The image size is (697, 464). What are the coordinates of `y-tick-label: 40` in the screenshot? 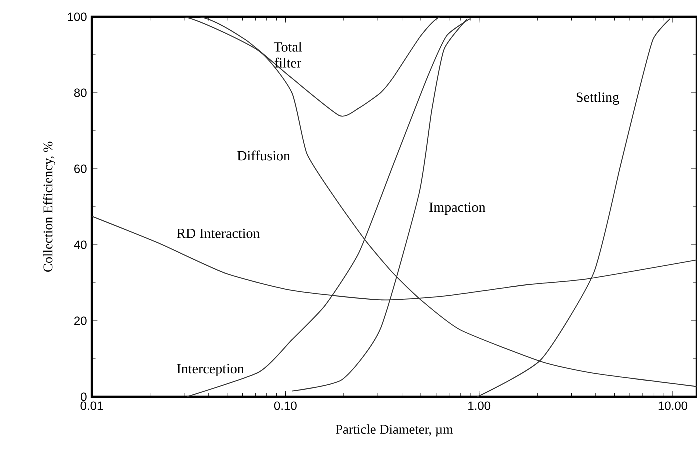 It's located at (80, 245).